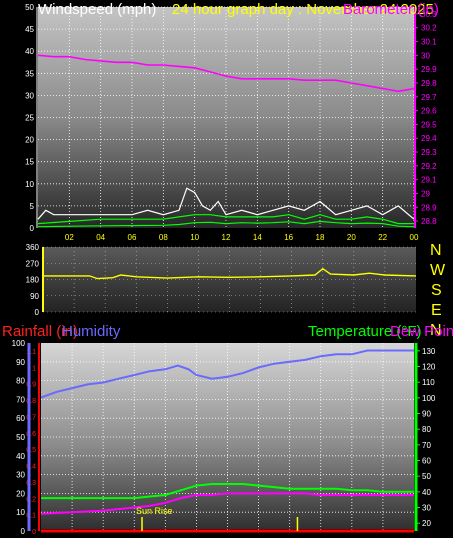 This screenshot has width=453, height=538. Describe the element at coordinates (31, 401) in the screenshot. I see `rain-tick-label: 0.8` at that location.